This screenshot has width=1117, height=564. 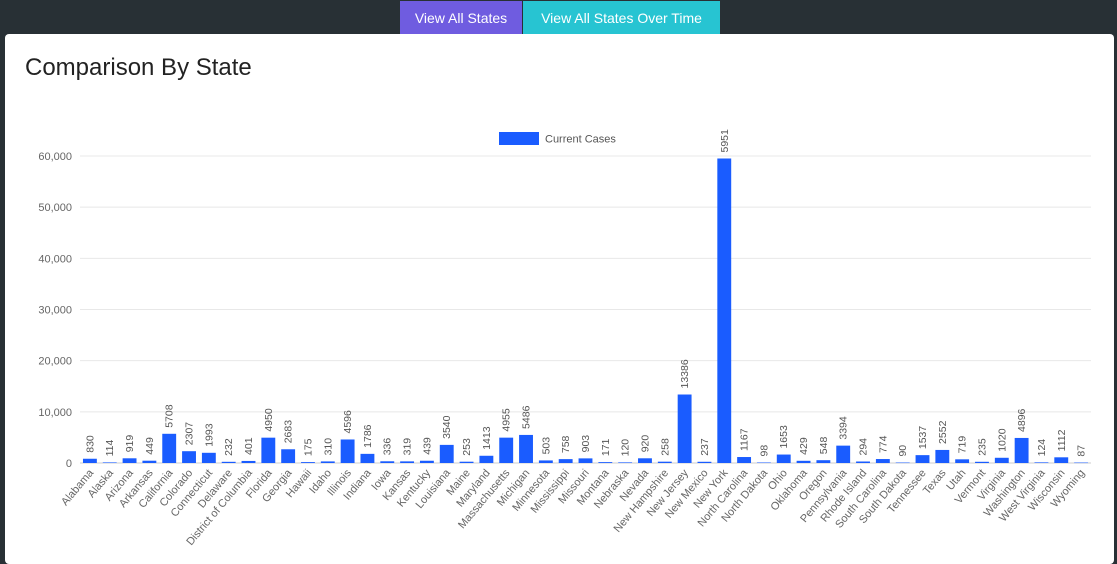 What do you see at coordinates (69, 464) in the screenshot?
I see `y-tick-label: 0` at bounding box center [69, 464].